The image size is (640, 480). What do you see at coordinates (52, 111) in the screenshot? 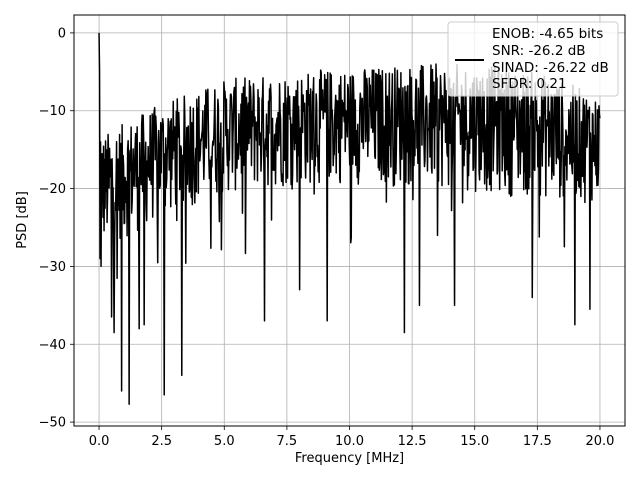
I see `y-tick-label: −10` at bounding box center [52, 111].